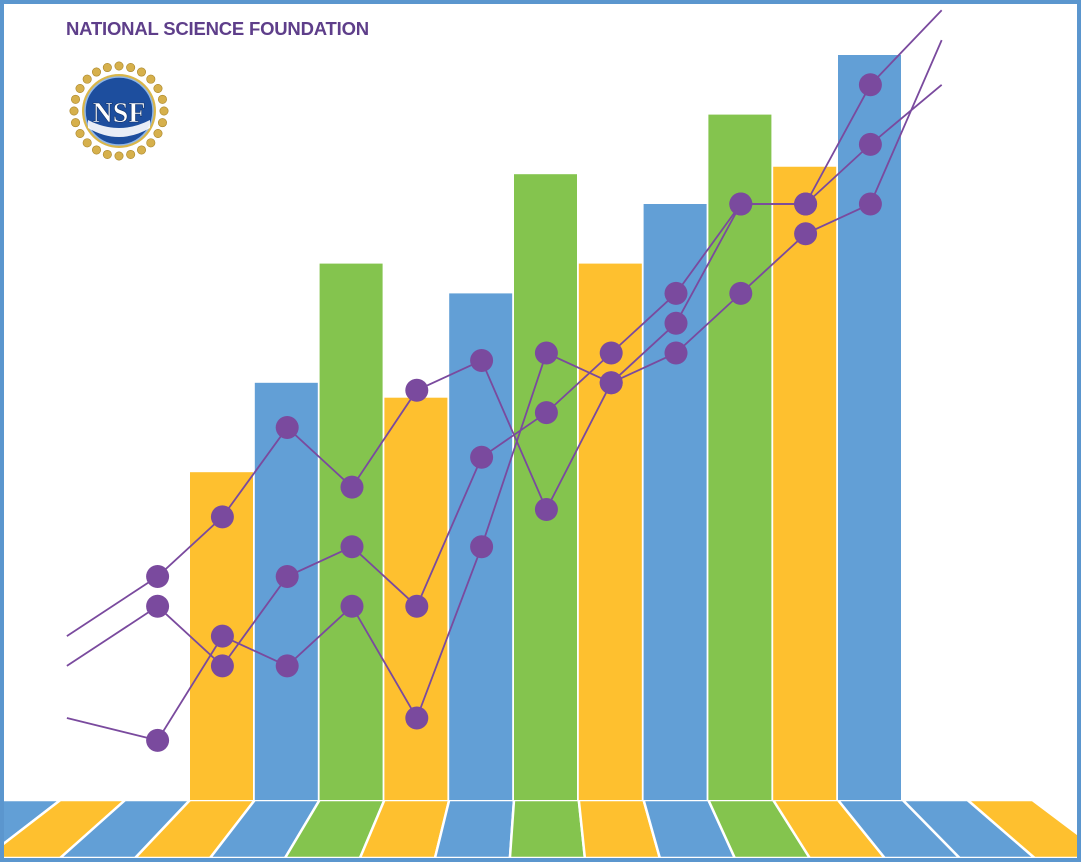 Image resolution: width=1081 pixels, height=862 pixels. I want to click on nsf-logo: NSF, so click(119, 111).